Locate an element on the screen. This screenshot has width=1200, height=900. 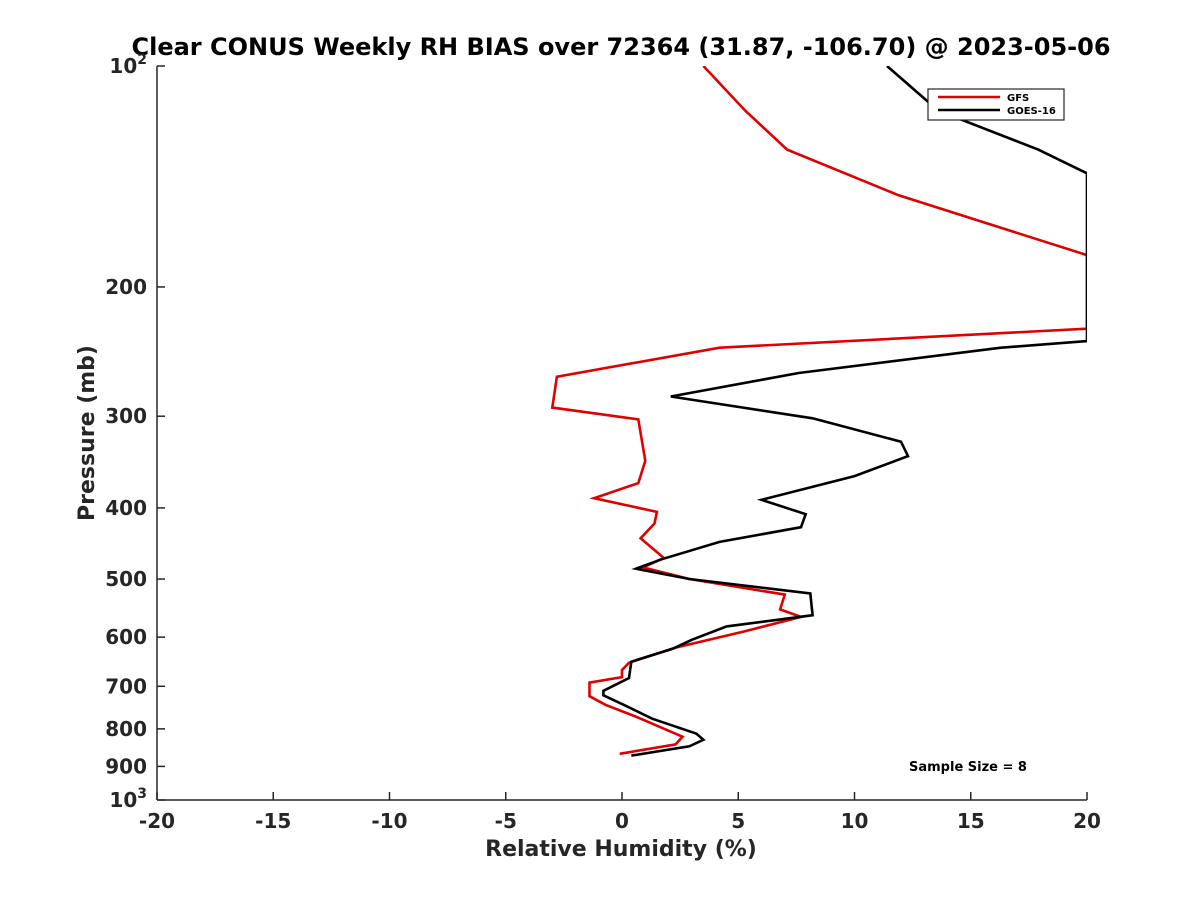
x-tick-label: 20 is located at coordinates (1087, 821).